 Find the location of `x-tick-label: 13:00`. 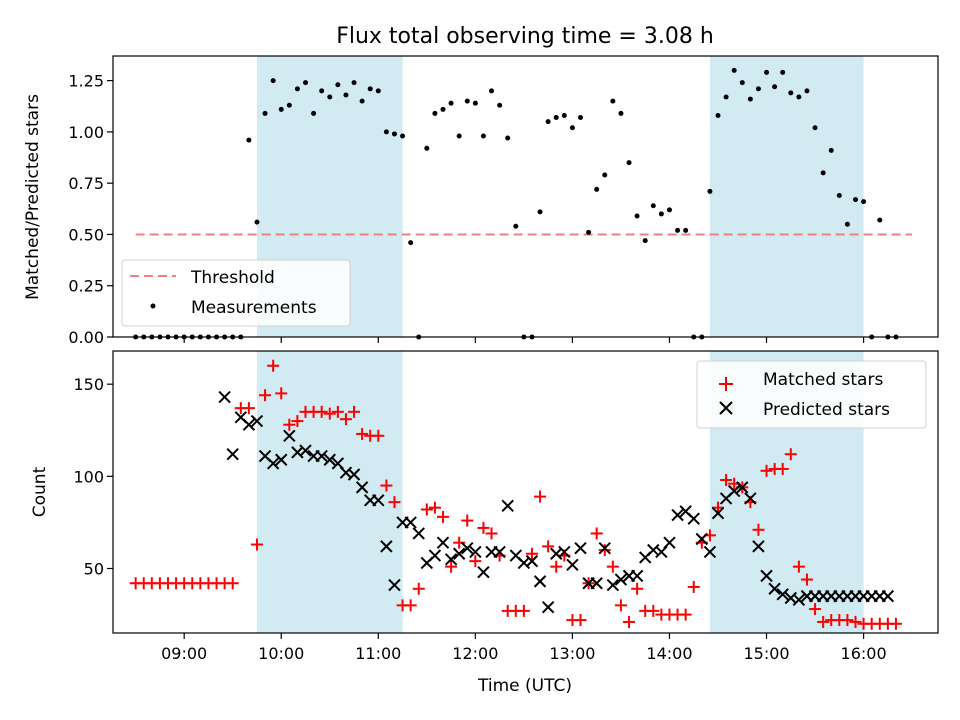

x-tick-label: 13:00 is located at coordinates (572, 653).